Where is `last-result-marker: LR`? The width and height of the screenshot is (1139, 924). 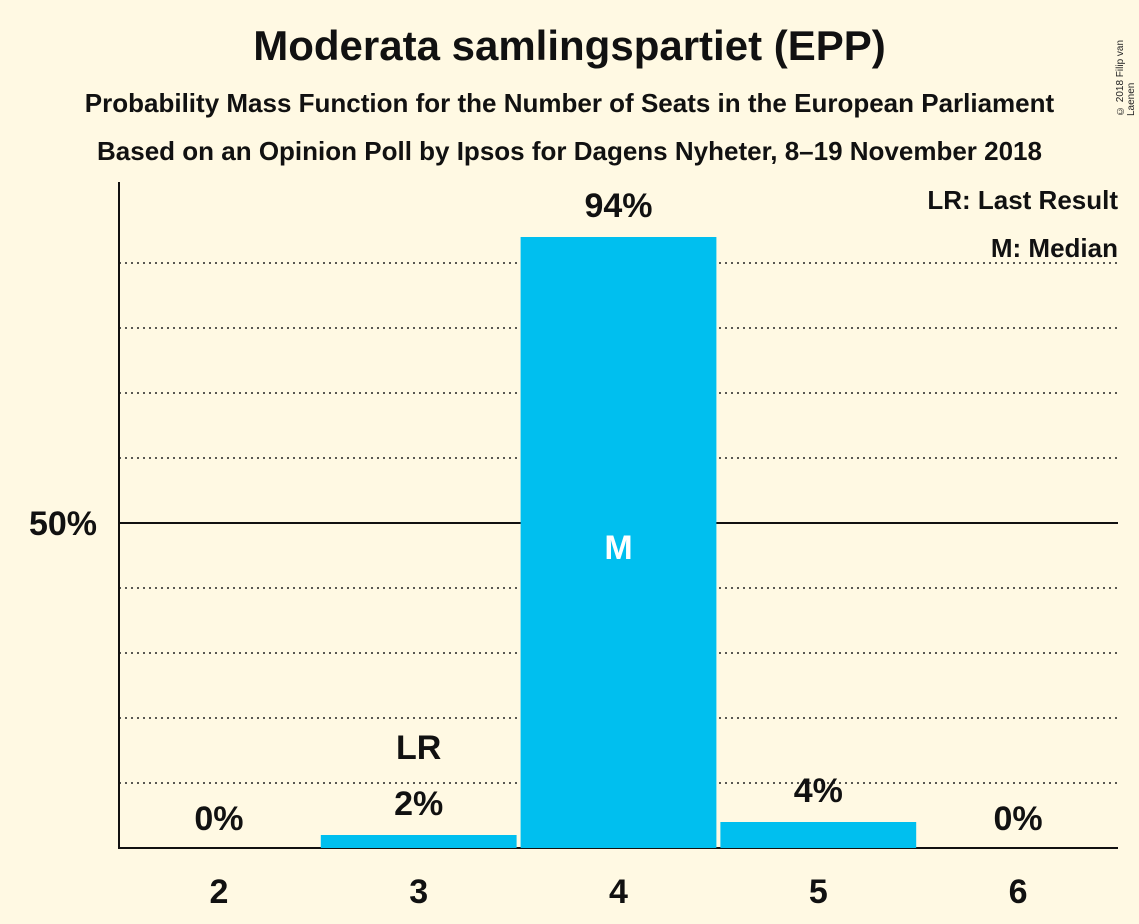
last-result-marker: LR is located at coordinates (418, 748).